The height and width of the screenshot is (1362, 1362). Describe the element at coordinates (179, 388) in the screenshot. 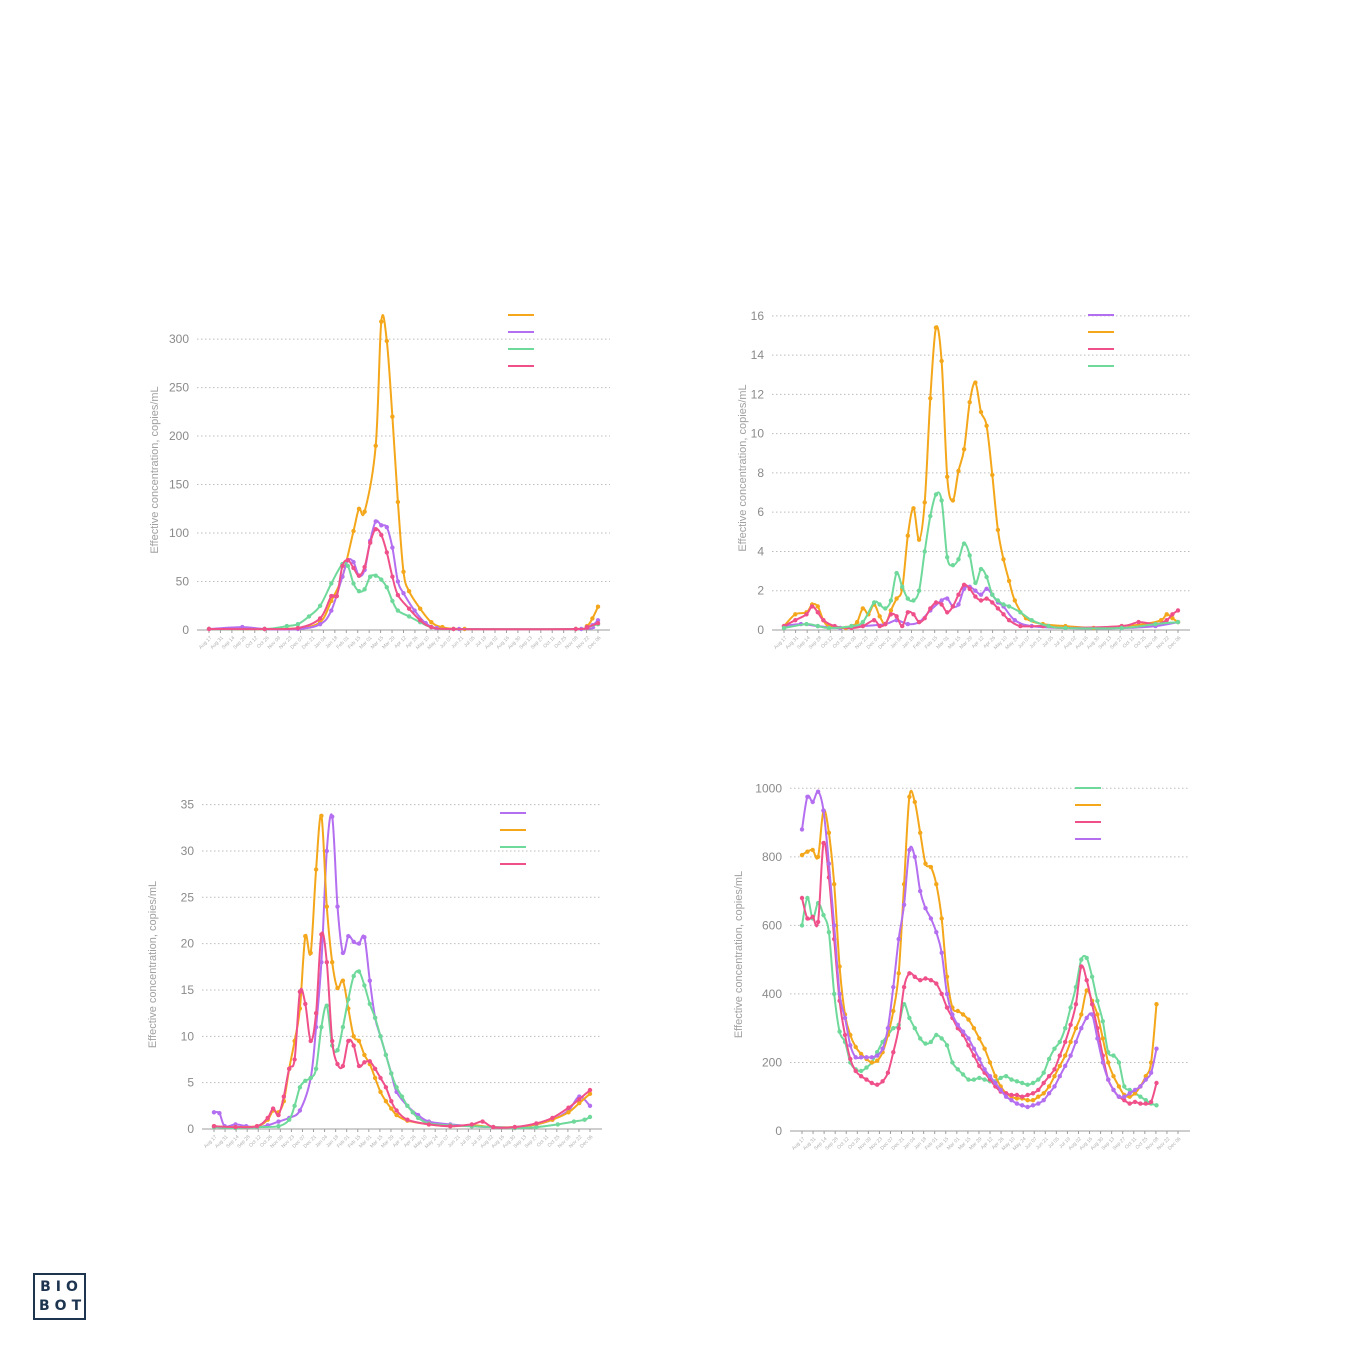

I see `y-tick-label: 250` at that location.